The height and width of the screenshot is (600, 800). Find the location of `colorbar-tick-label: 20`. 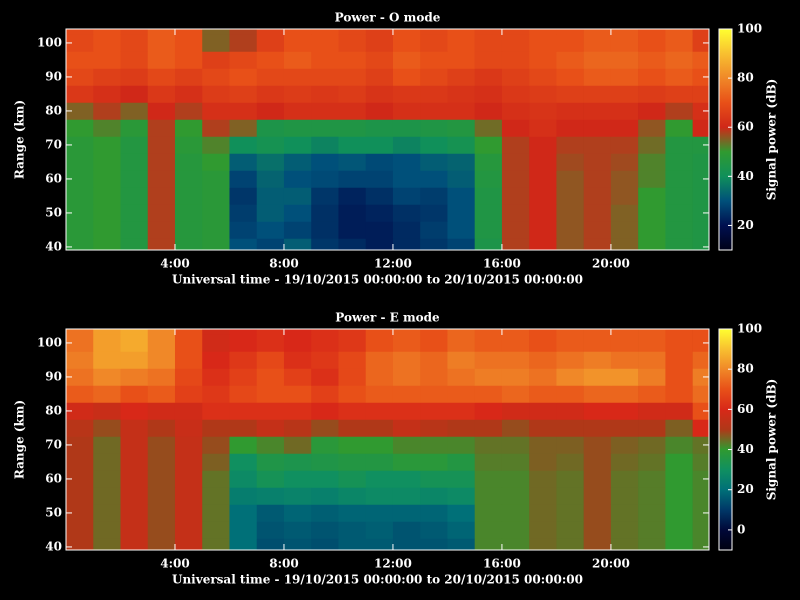

colorbar-tick-label: 20 is located at coordinates (745, 225).